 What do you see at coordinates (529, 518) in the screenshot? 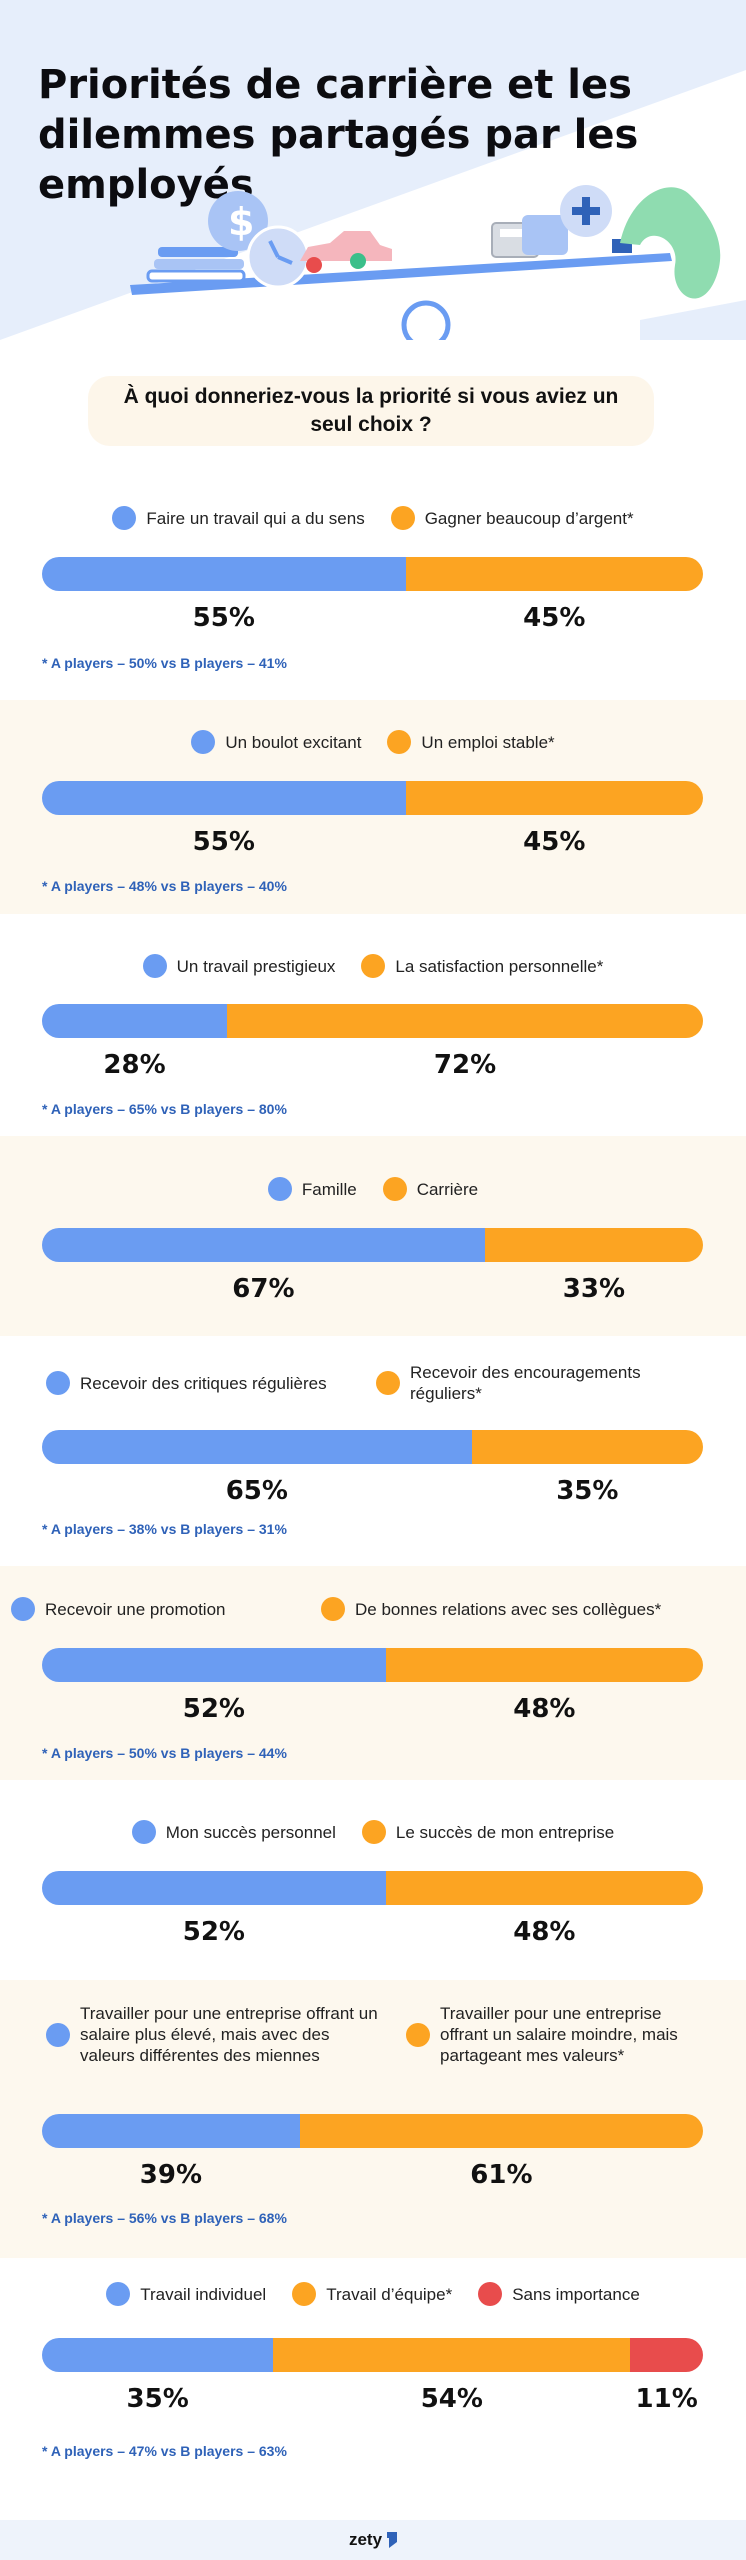
I see `legend-label: Gagner beaucoup d’argent*` at bounding box center [529, 518].